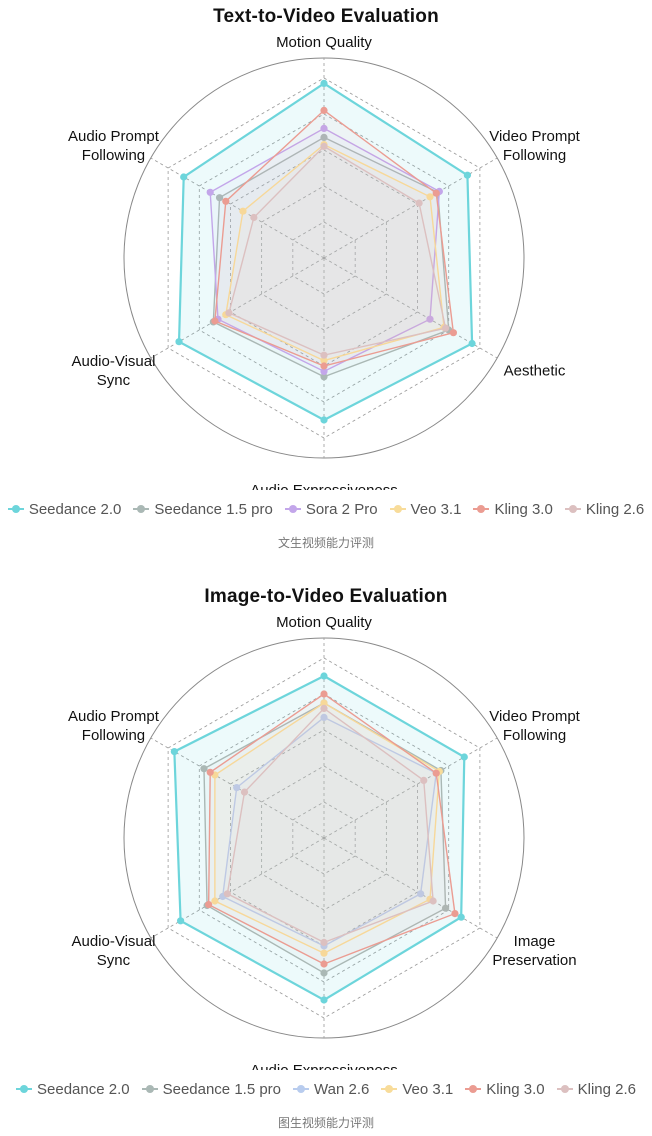 The width and height of the screenshot is (652, 1136). What do you see at coordinates (325, 543) in the screenshot?
I see `chart-caption: 文生视频能力评测` at bounding box center [325, 543].